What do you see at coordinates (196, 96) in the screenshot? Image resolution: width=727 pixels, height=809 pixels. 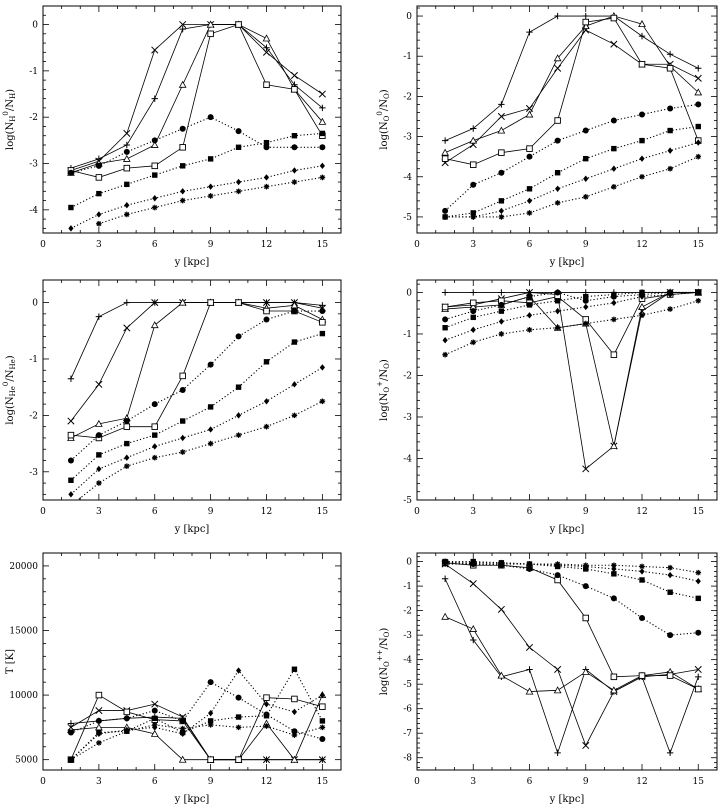 I see `panel-top-left-series-plus-solid` at bounding box center [196, 96].